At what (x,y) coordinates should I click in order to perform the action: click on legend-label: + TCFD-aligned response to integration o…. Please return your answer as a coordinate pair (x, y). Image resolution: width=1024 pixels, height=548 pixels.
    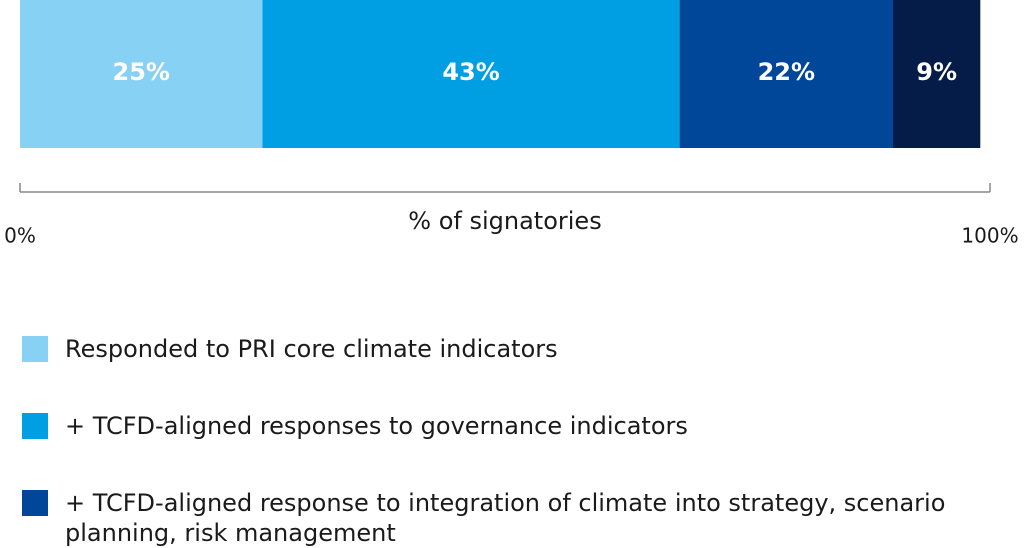
    Looking at the image, I should click on (505, 518).